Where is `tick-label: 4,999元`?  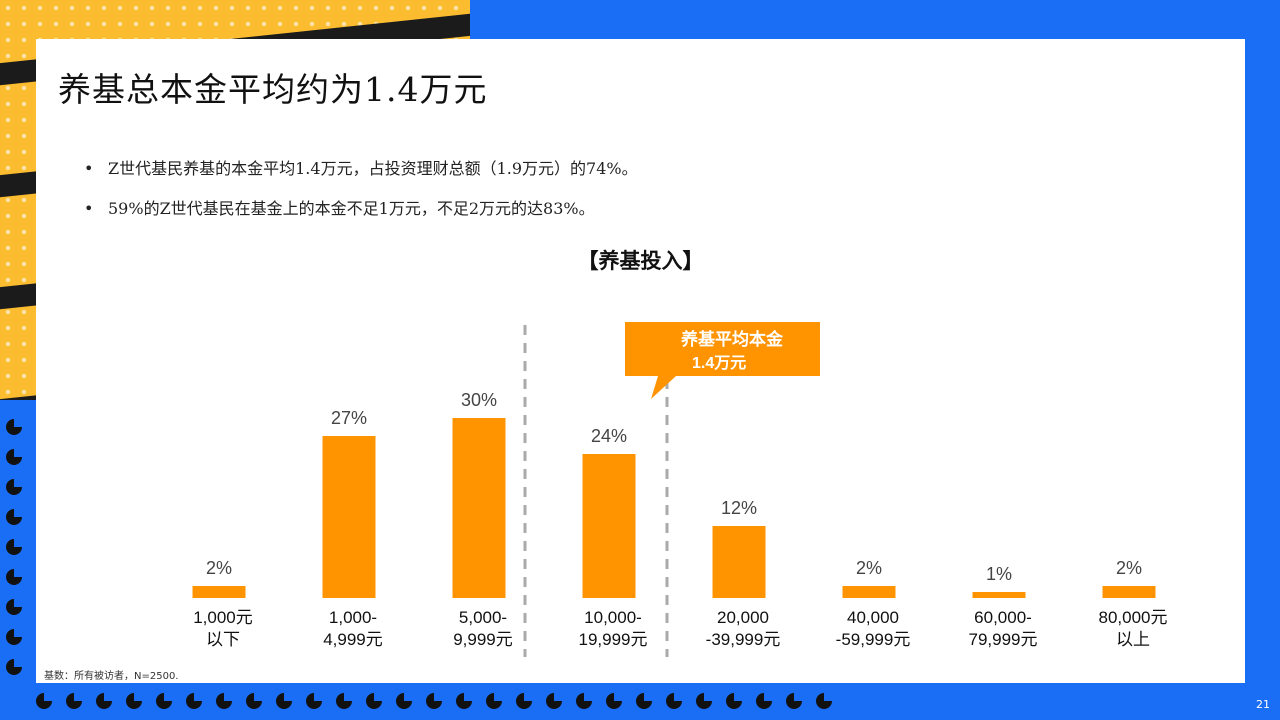
tick-label: 4,999元 is located at coordinates (353, 639).